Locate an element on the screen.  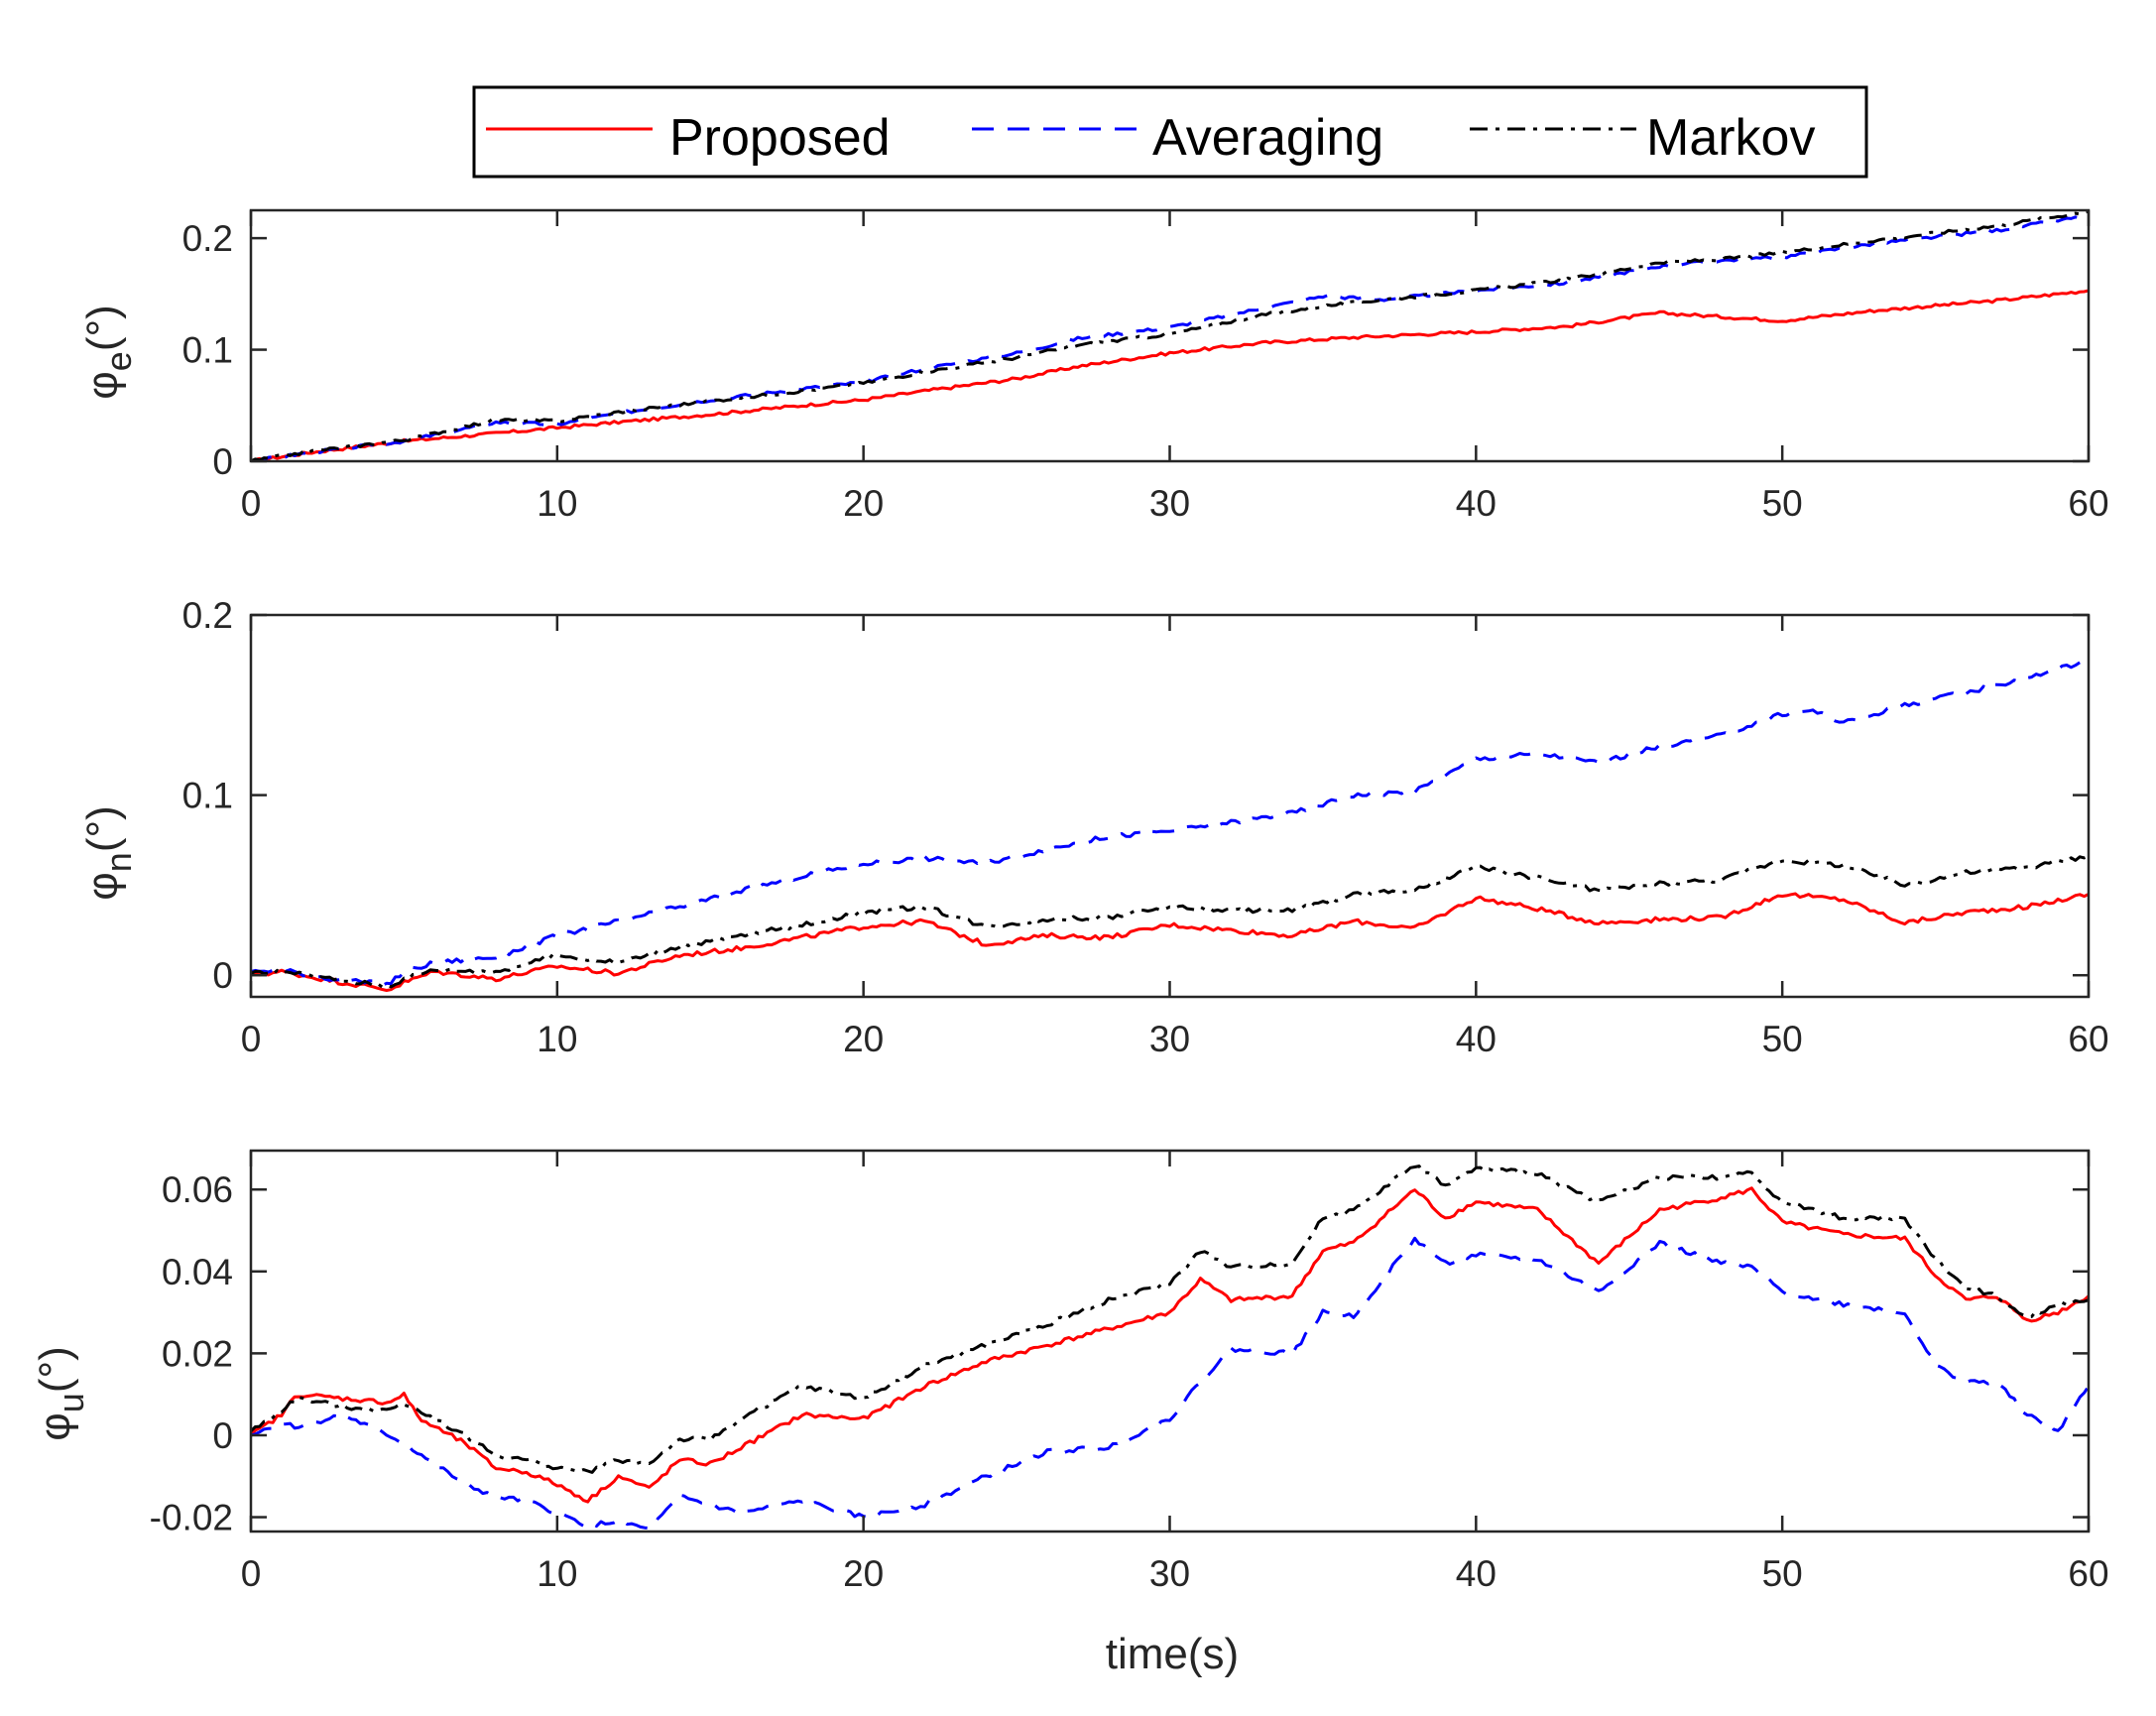
subplot-1-xtick-label-6: 60 is located at coordinates (2088, 1039).